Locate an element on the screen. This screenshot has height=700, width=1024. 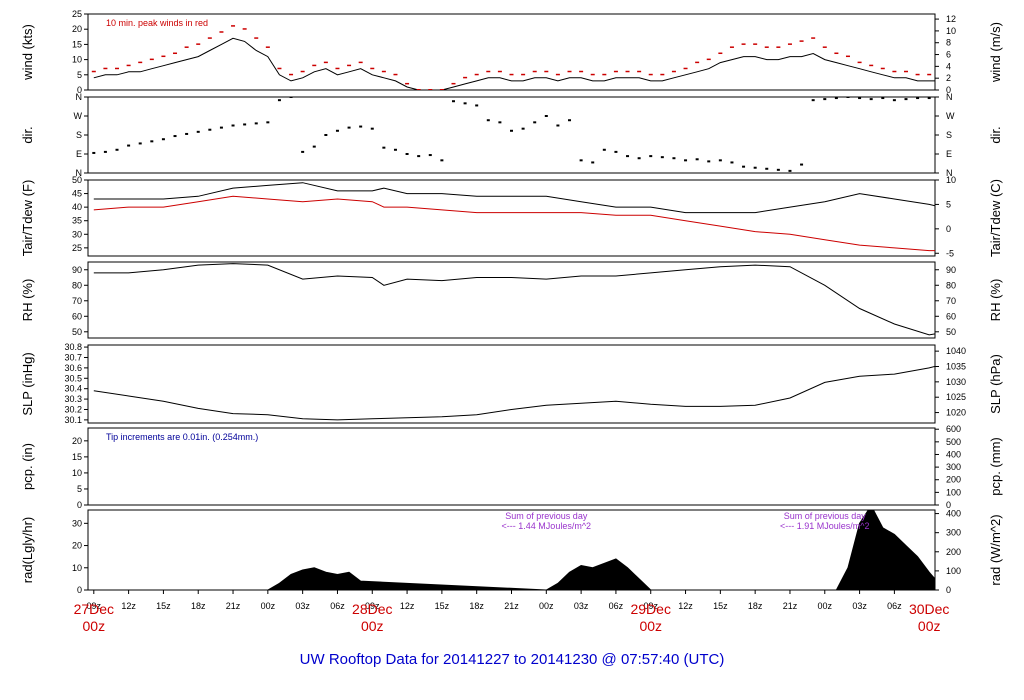
y-tick-label-right: 1030 is located at coordinates (956, 382).